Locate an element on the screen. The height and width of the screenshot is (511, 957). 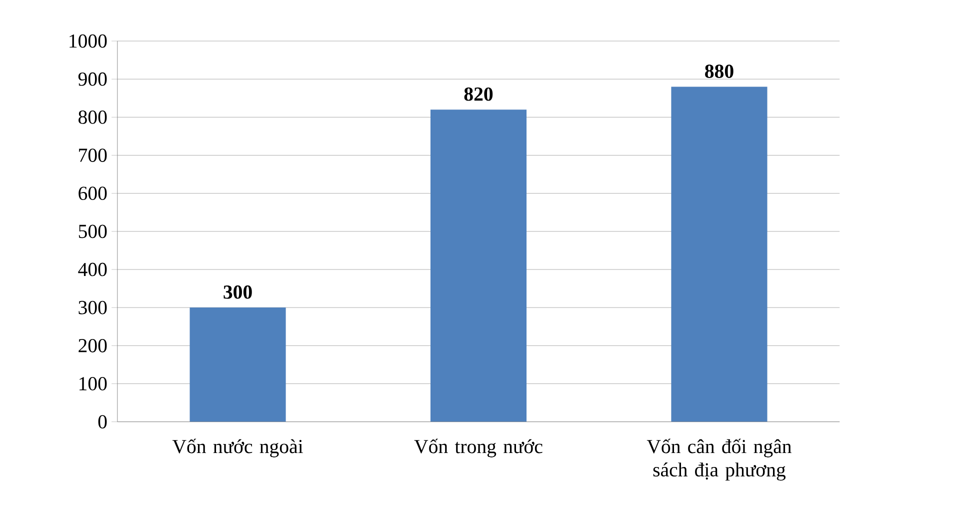
x-tick-label: Vốn nước ngoài is located at coordinates (237, 448).